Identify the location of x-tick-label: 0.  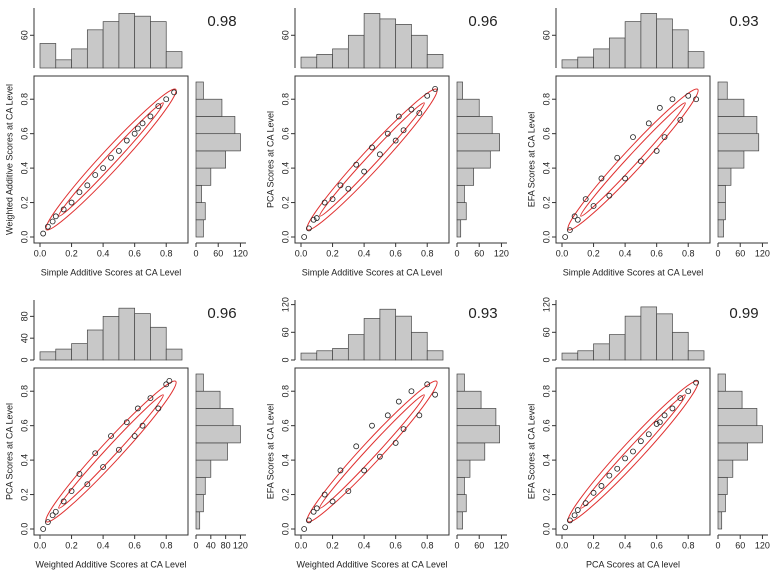
(195, 545).